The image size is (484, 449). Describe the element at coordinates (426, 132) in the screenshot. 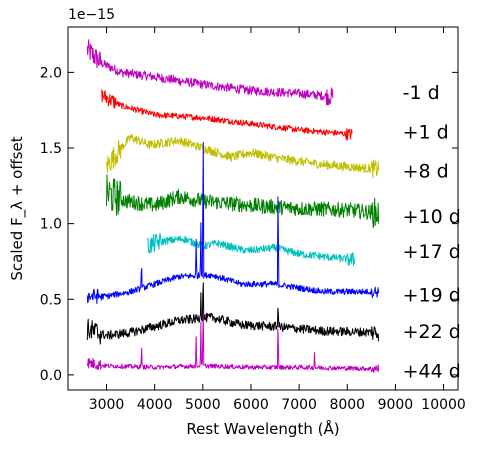

I see `epoch-label: +1 d` at that location.